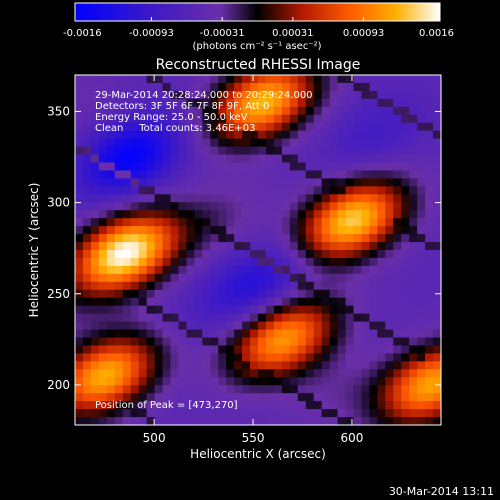  Describe the element at coordinates (58, 203) in the screenshot. I see `y-tick-label: 300` at that location.